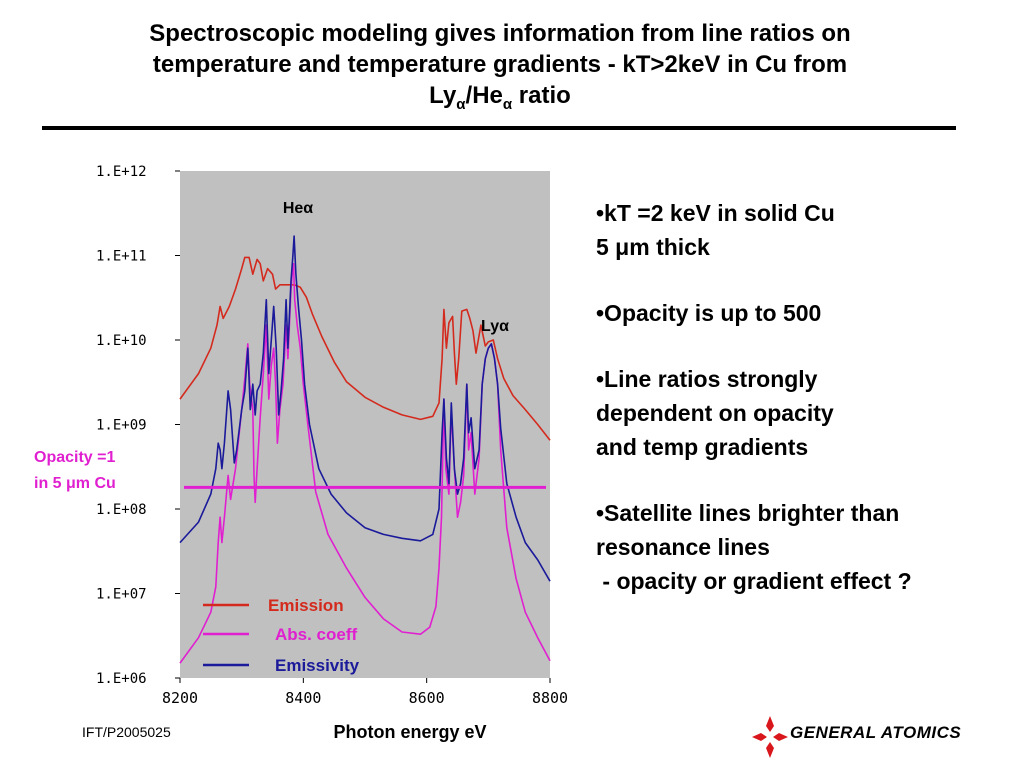  Describe the element at coordinates (121, 679) in the screenshot. I see `y-tick-label: 1.E+06` at that location.